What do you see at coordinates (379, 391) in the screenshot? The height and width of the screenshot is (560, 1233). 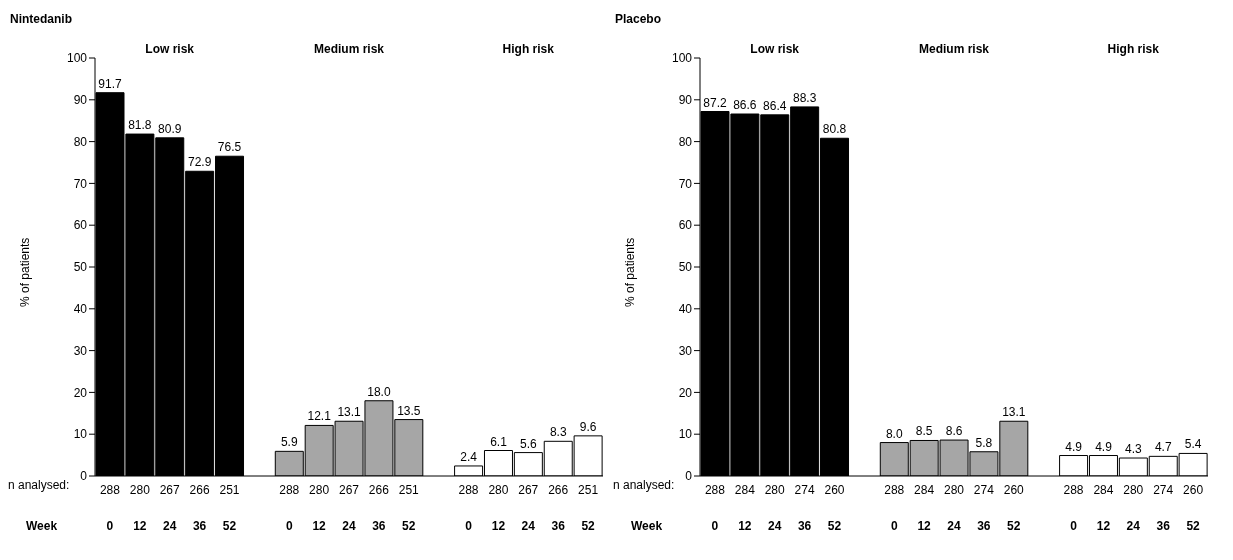 I see `data-label: 18.0` at bounding box center [379, 391].